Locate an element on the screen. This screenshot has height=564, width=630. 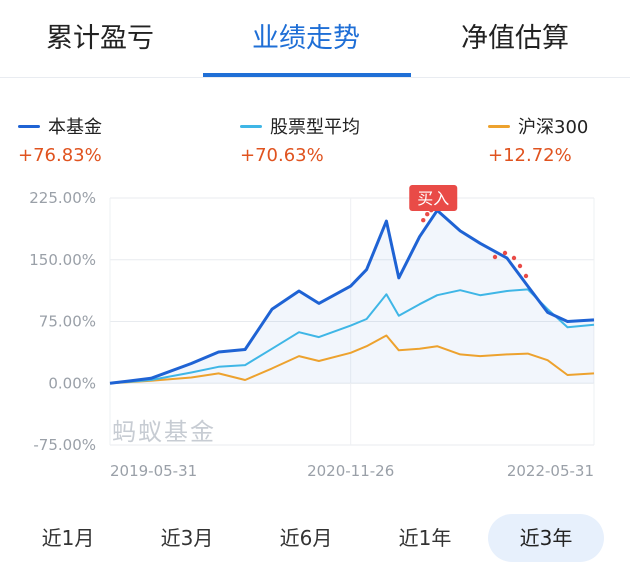
legend-value-csi300: +12.72% is located at coordinates (530, 155).